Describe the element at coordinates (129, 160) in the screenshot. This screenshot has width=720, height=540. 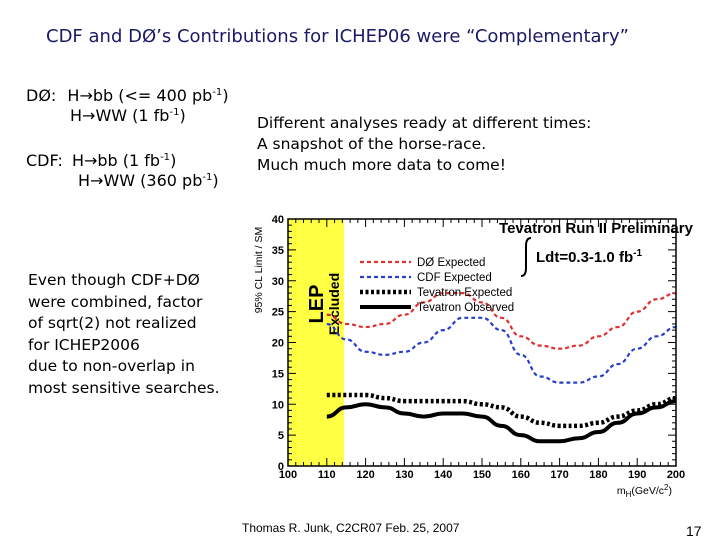
I see `cdf-bb-text: bb (1 fb` at that location.